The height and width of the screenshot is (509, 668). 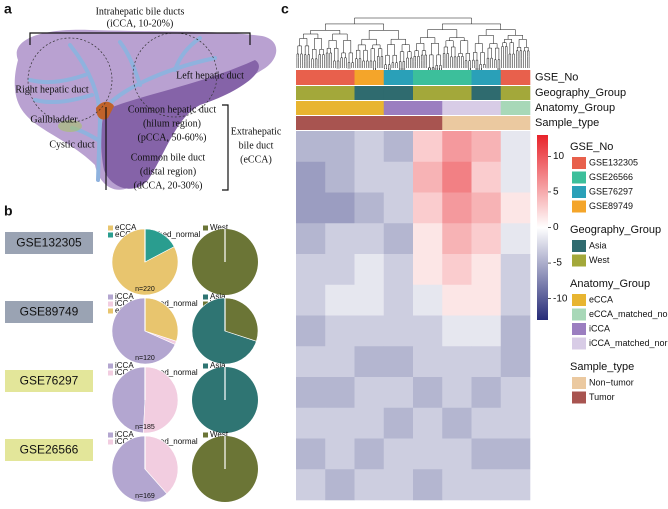 What do you see at coordinates (140, 23) in the screenshot?
I see `diagram-label: (iCCA, 10-20%)` at bounding box center [140, 23].